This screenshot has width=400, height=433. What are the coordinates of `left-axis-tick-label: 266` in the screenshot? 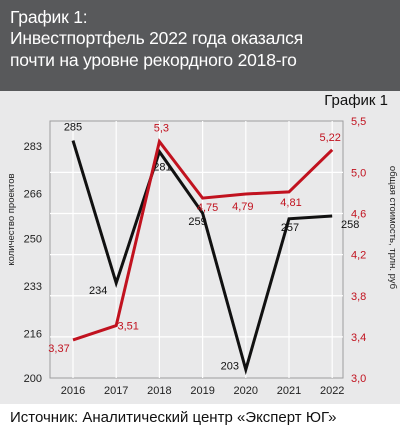 It's located at (33, 195).